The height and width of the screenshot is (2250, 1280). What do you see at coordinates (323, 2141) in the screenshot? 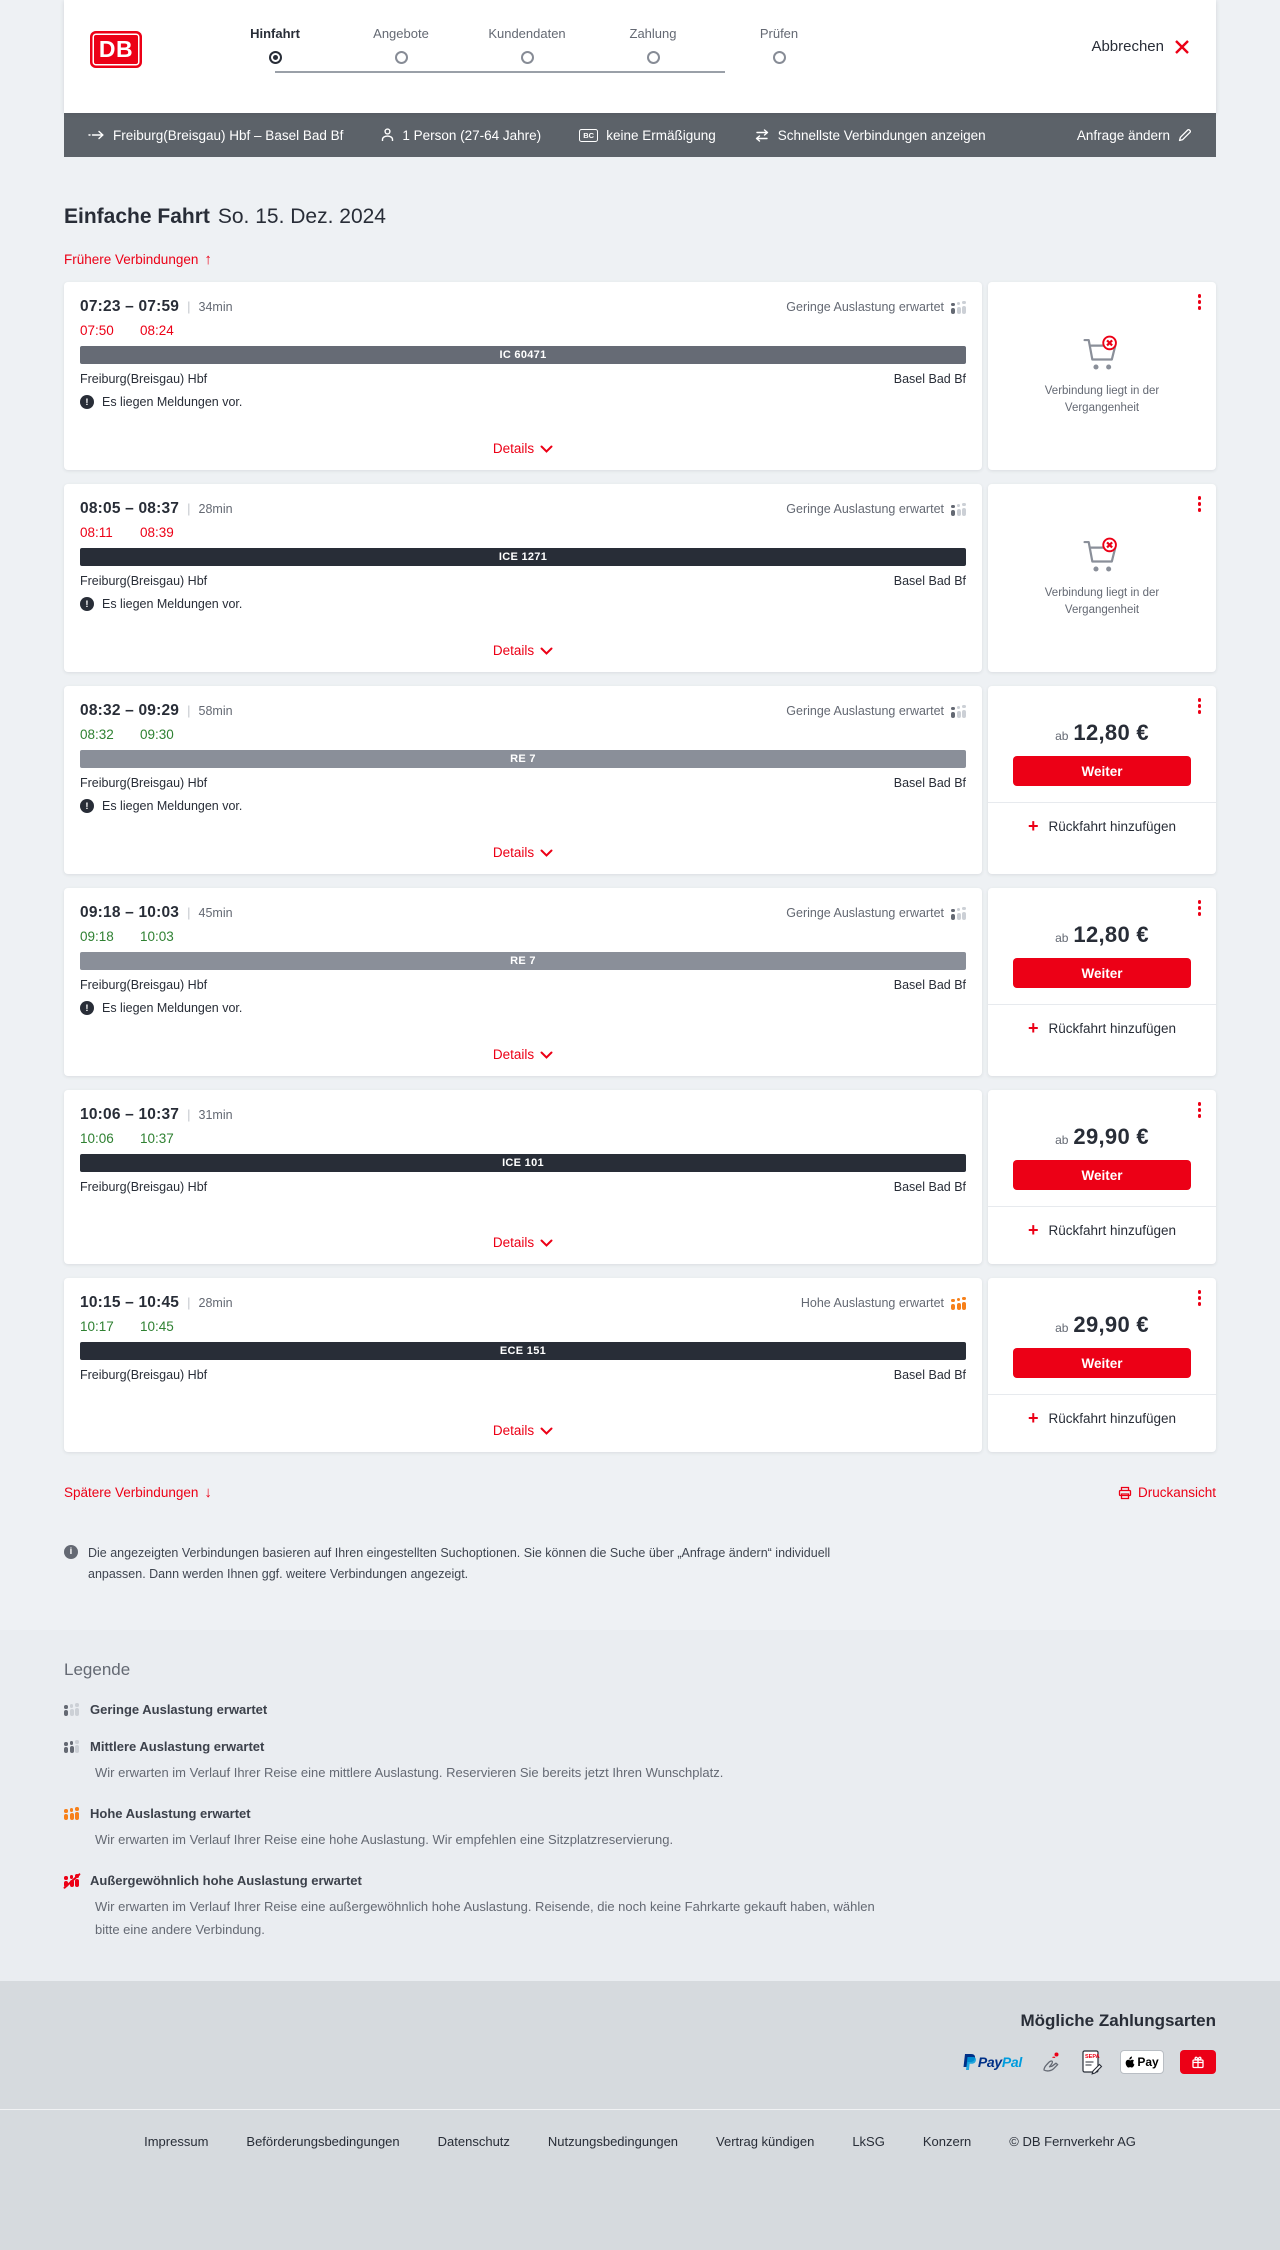
I see `footer-link: Beförderungsbedingungen` at bounding box center [323, 2141].